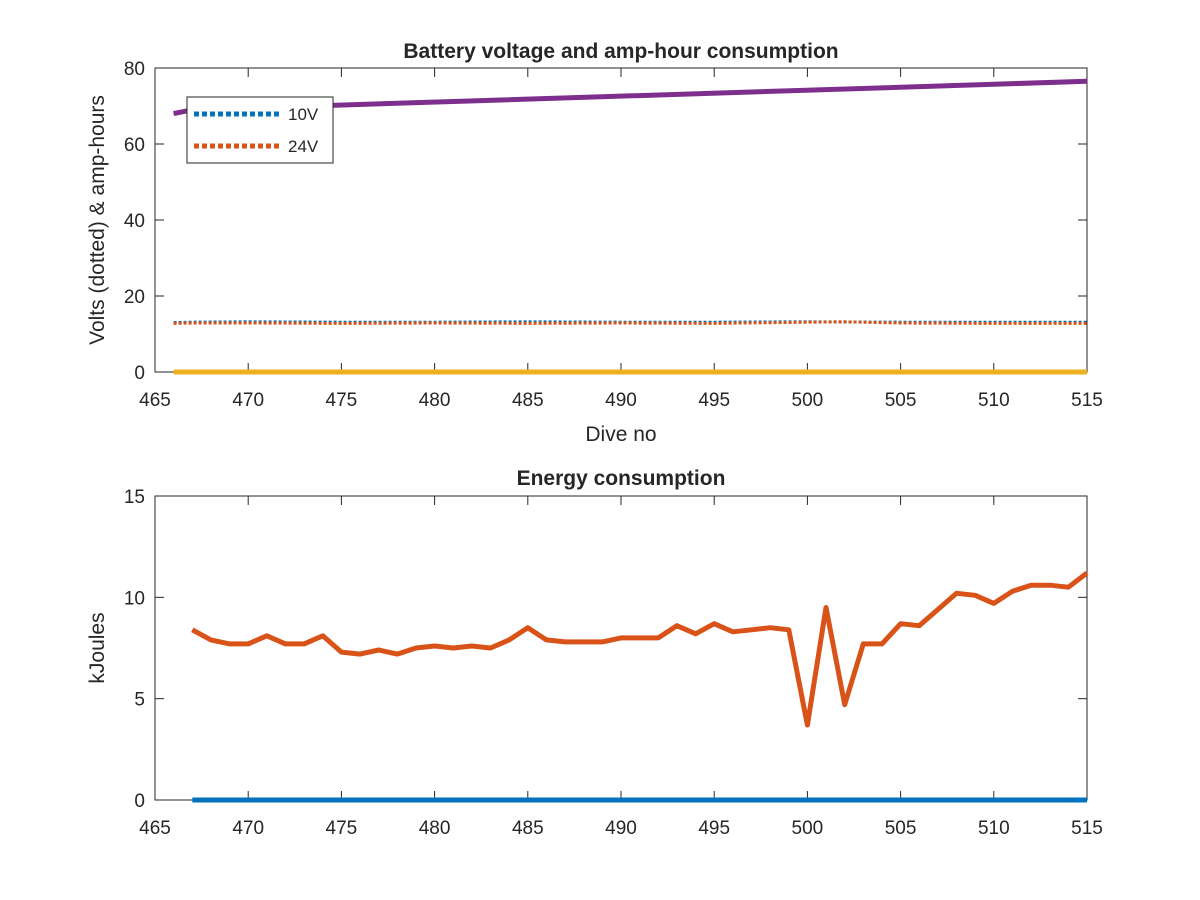  I want to click on voltage-chart-xtick-label: 510, so click(994, 400).